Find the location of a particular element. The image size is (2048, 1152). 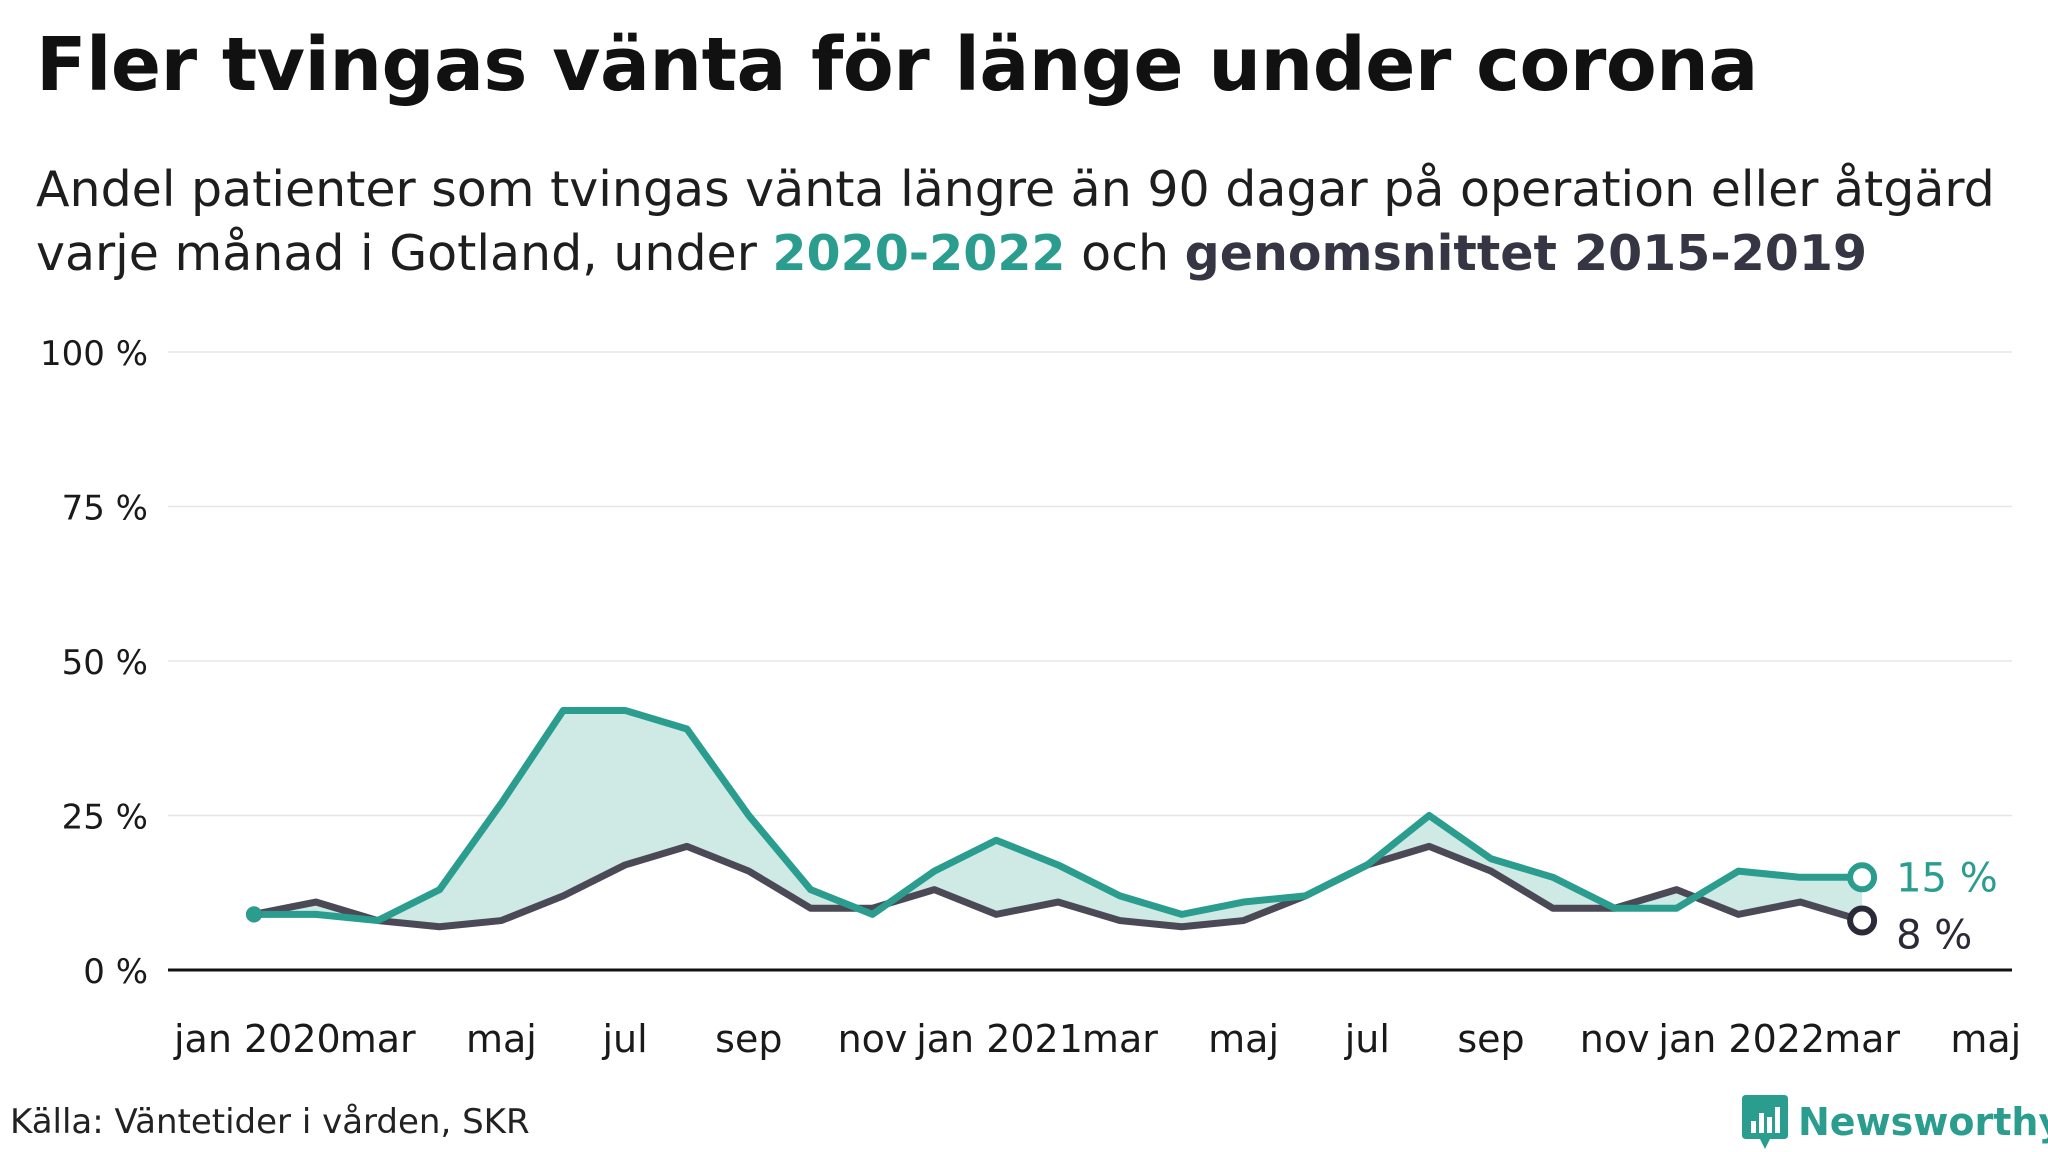

subtitle-highlight-average: genomsnittet 2015-2019 is located at coordinates (1526, 253).